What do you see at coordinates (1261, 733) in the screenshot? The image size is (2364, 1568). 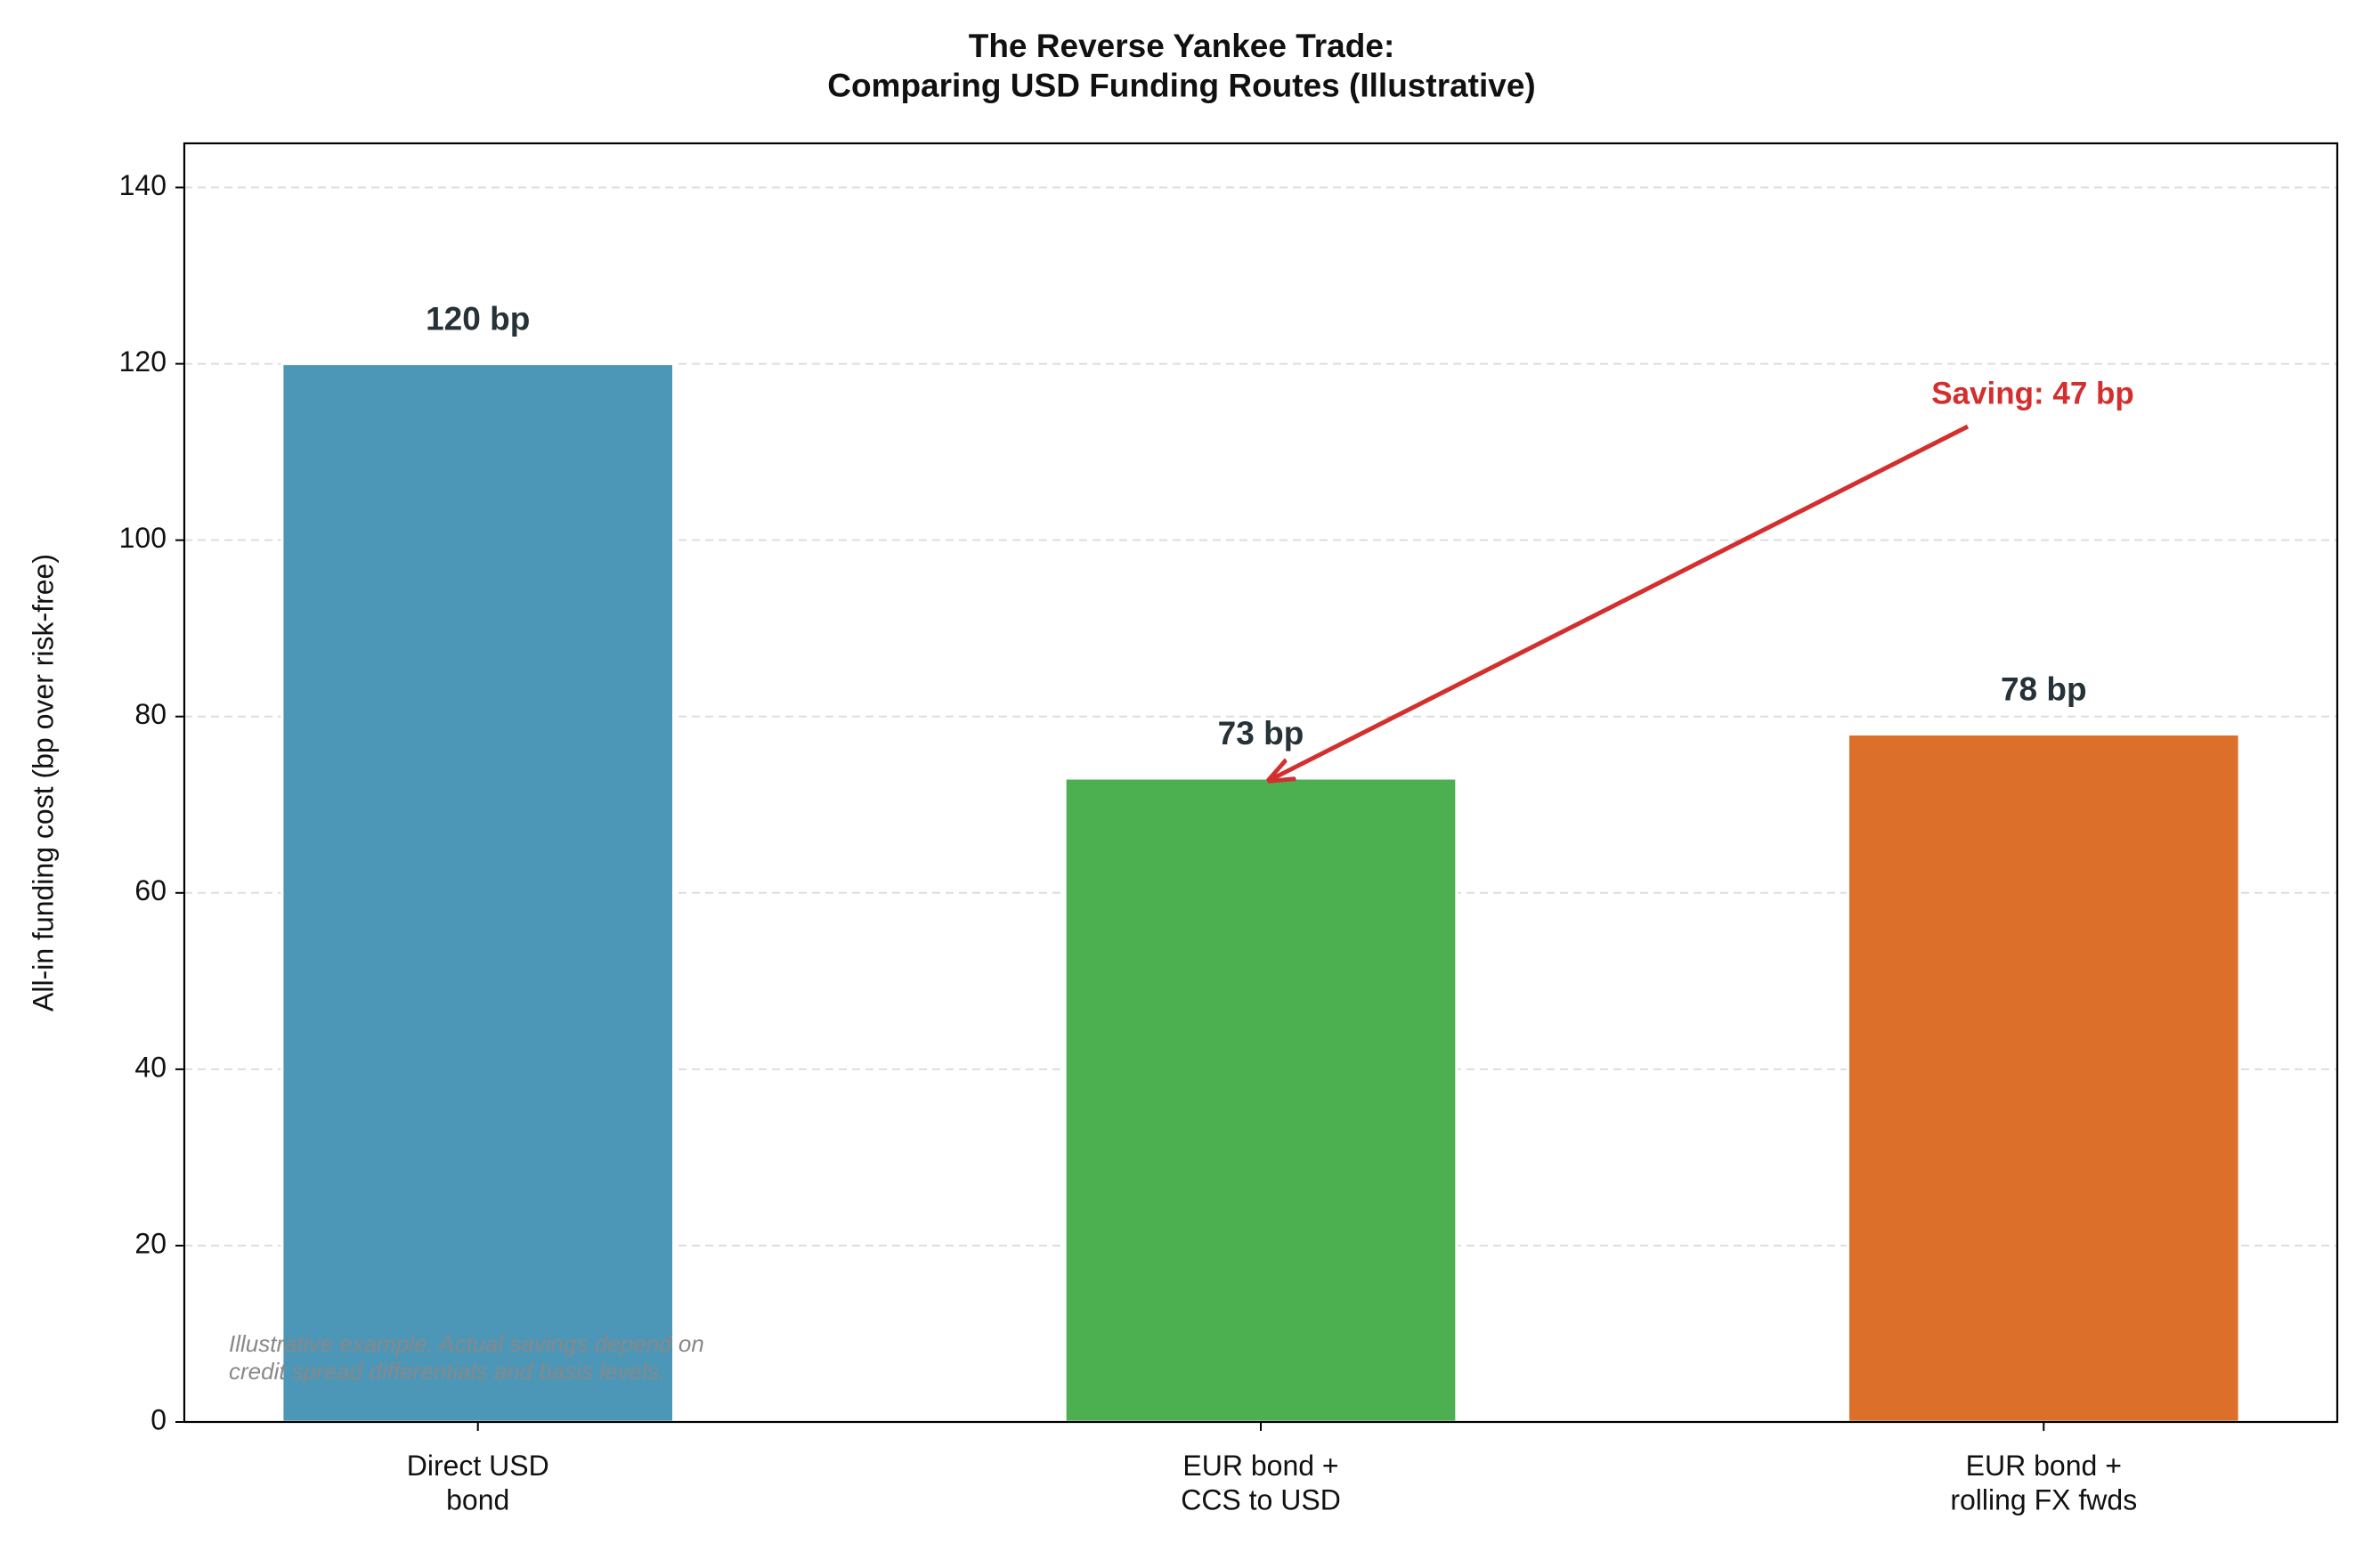 I see `value-label: 73 bp` at bounding box center [1261, 733].